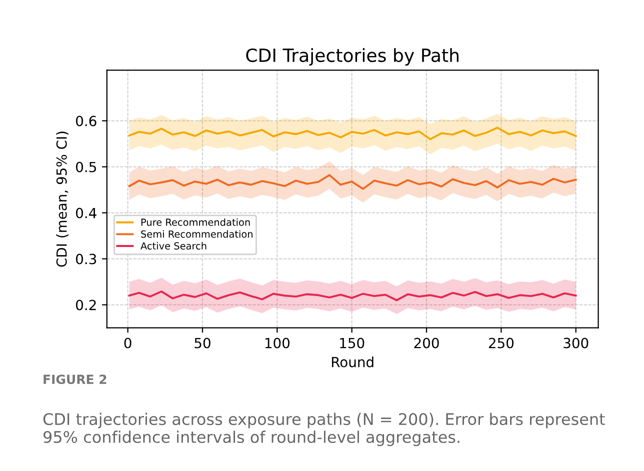 This screenshot has height=471, width=644. Describe the element at coordinates (75, 379) in the screenshot. I see `caption: FIGURE 2` at that location.